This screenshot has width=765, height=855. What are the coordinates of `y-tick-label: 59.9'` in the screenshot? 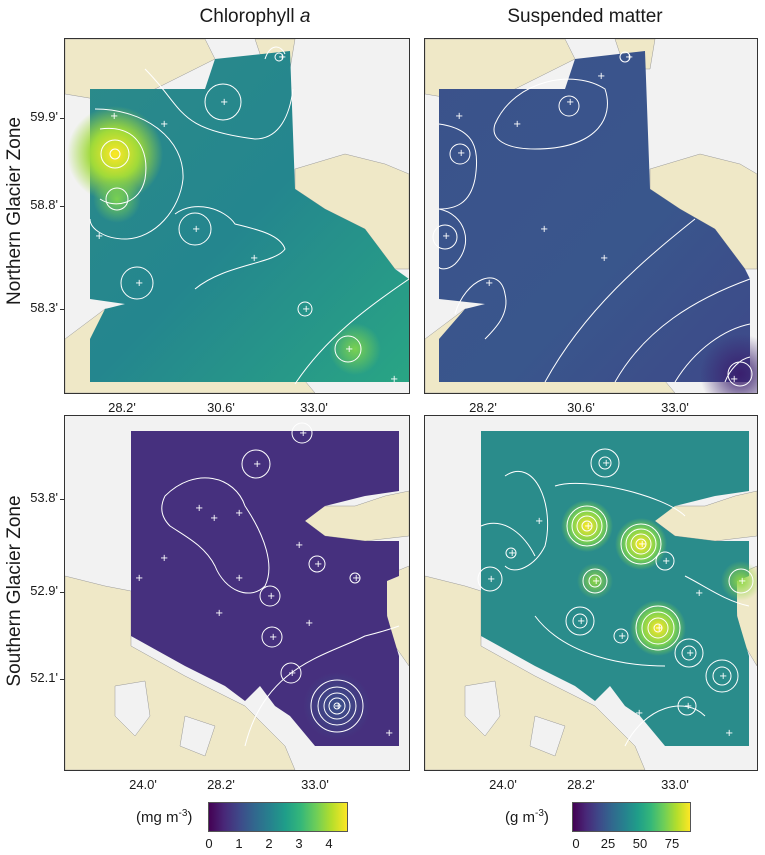 It's located at (44, 116).